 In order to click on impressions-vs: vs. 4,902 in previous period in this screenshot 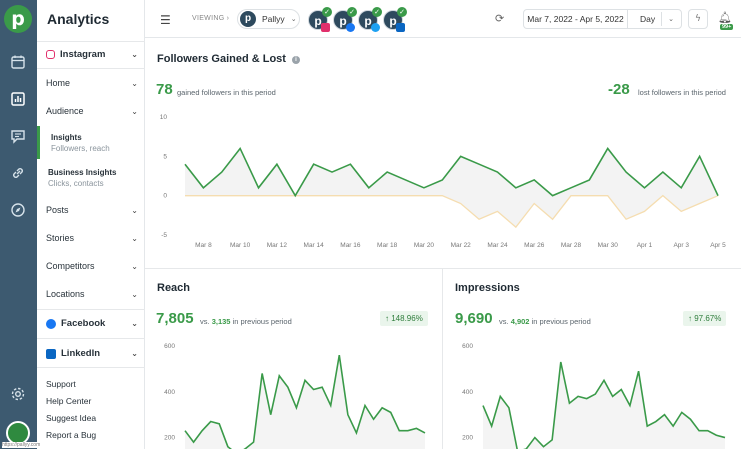, I will do `click(545, 321)`.